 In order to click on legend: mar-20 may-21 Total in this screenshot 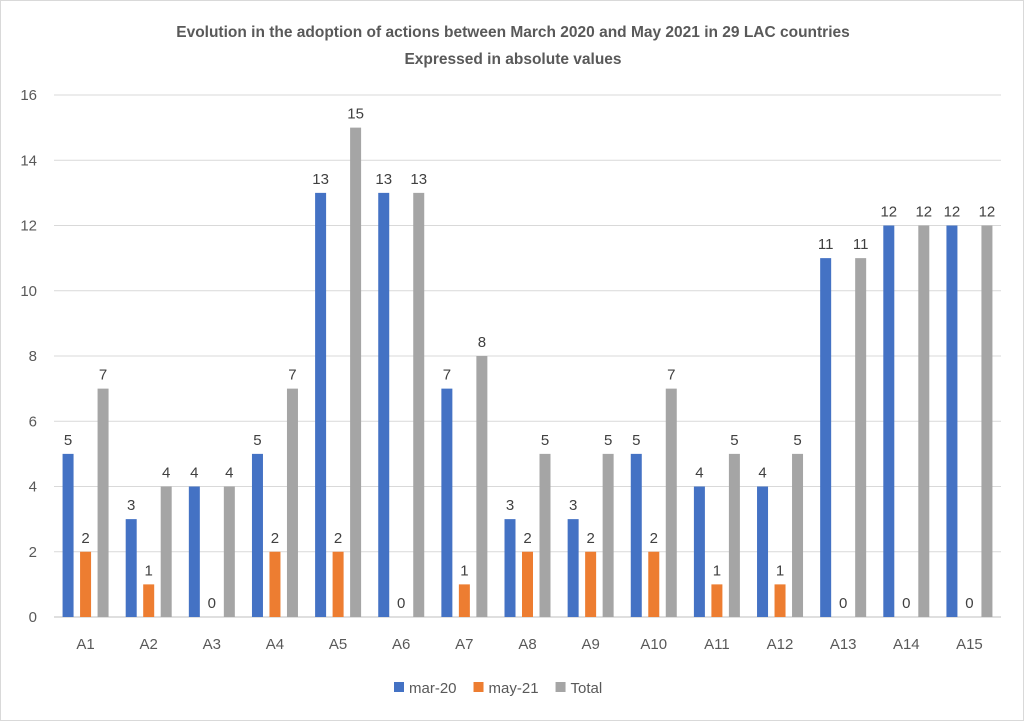, I will do `click(498, 688)`.